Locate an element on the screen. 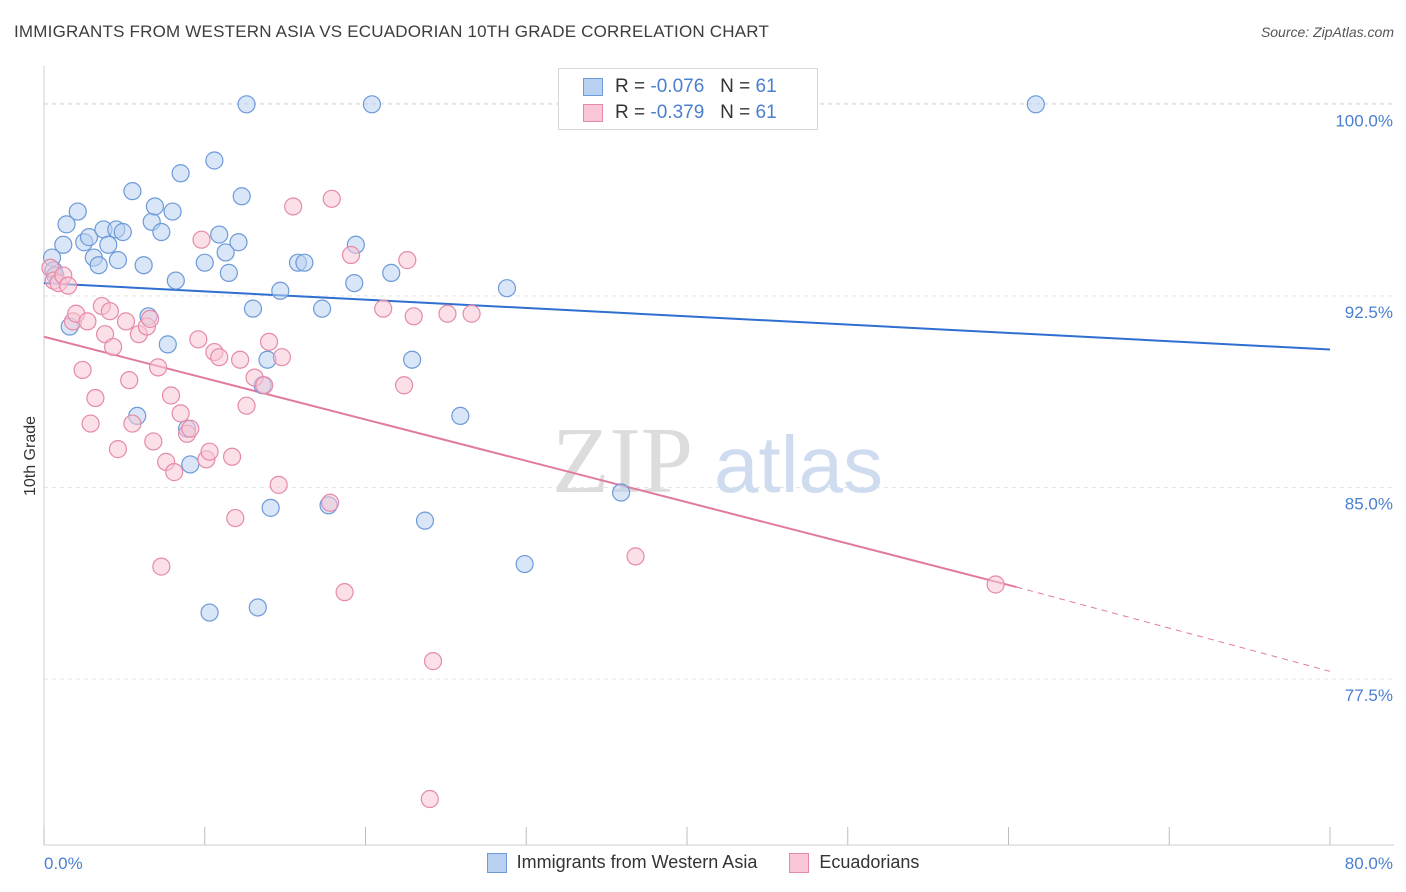 The image size is (1406, 892). legend-label-ecuadorians: Ecuadorians is located at coordinates (869, 862).